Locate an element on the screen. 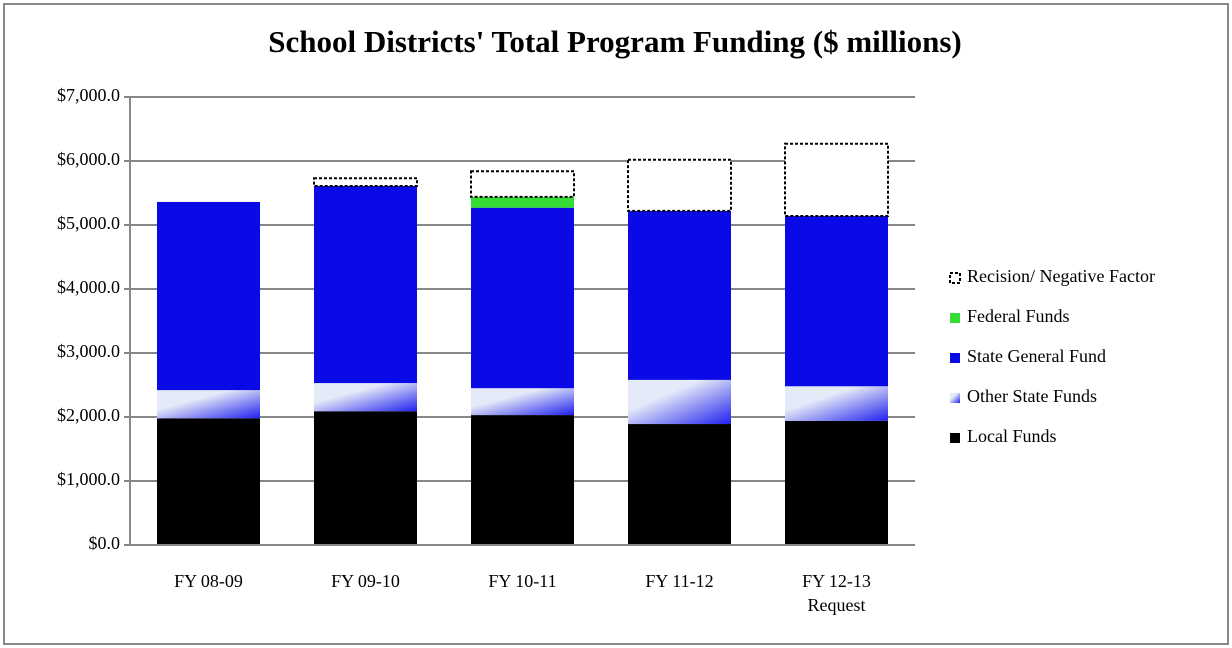  y-tick-label: $2,000.0 is located at coordinates (88, 415).